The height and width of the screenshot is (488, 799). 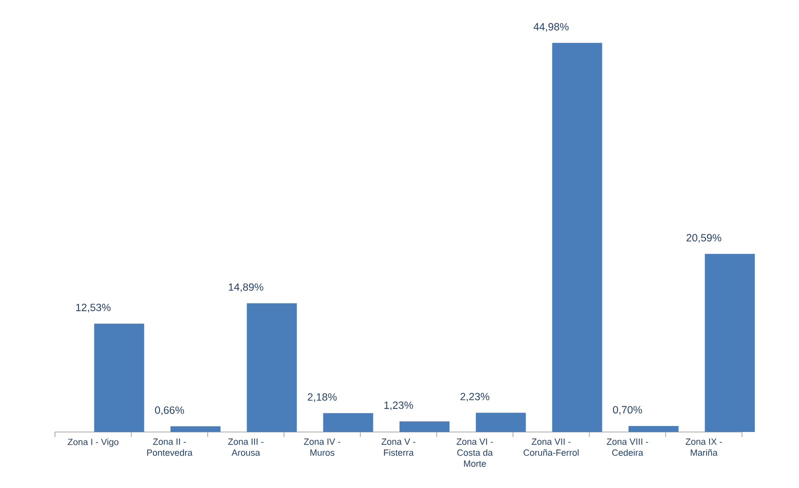 What do you see at coordinates (551, 447) in the screenshot?
I see `x-tick-label: Zona VII - Coruña-Ferrol` at bounding box center [551, 447].